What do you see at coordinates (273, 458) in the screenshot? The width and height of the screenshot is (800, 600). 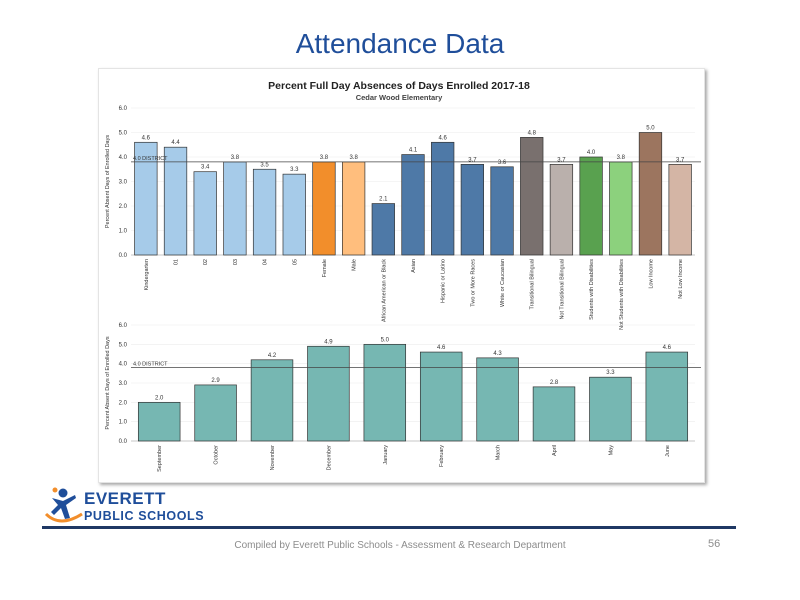 I see `x-category-label: November` at bounding box center [273, 458].